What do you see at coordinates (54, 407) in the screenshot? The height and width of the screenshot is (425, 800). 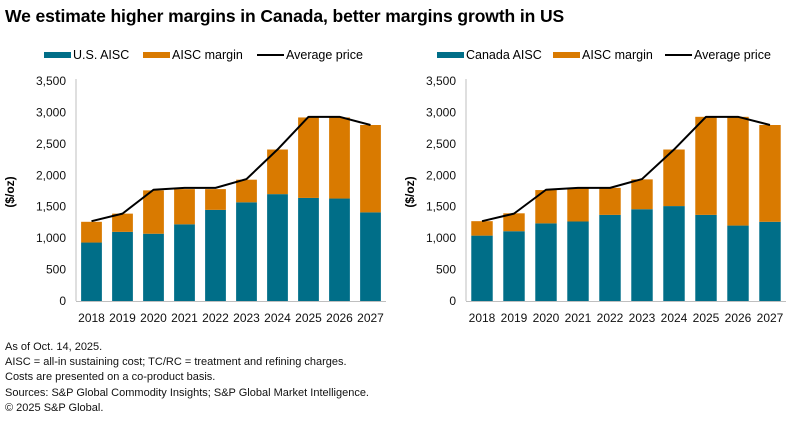 I see `footer-copyright: © 2025 S&P Global.` at bounding box center [54, 407].